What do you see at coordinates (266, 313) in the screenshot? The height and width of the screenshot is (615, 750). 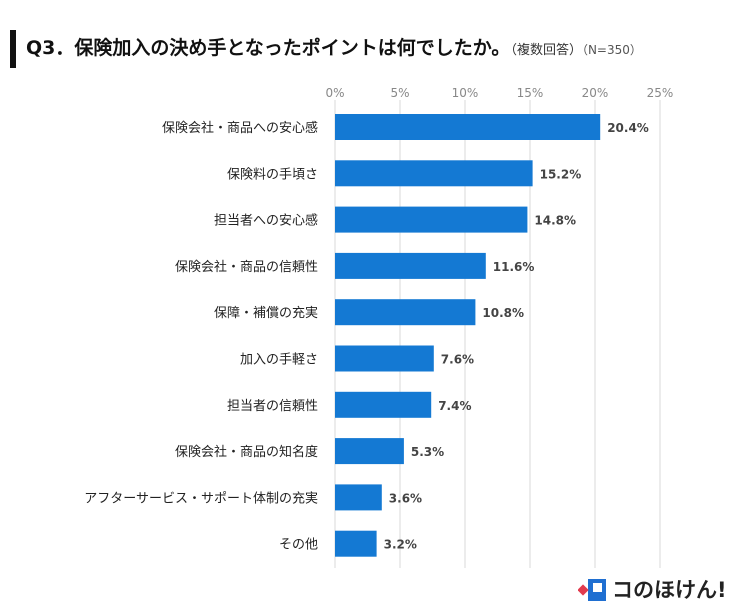 I see `category-label: 保障・補償の充実` at bounding box center [266, 313].